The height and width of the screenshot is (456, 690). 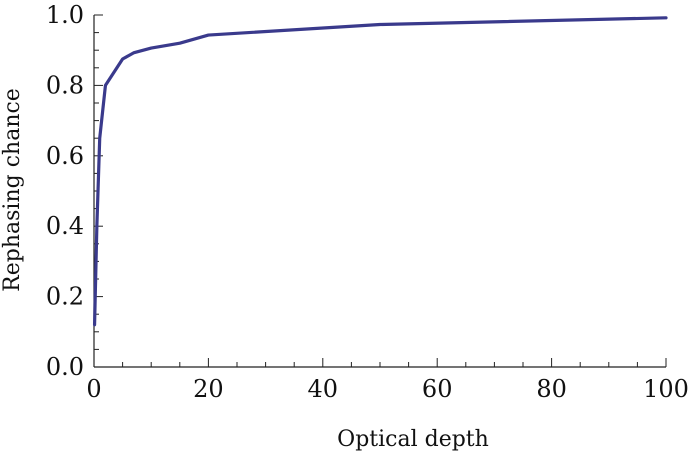 What do you see at coordinates (413, 439) in the screenshot?
I see `x-axis-label: Optical depth` at bounding box center [413, 439].